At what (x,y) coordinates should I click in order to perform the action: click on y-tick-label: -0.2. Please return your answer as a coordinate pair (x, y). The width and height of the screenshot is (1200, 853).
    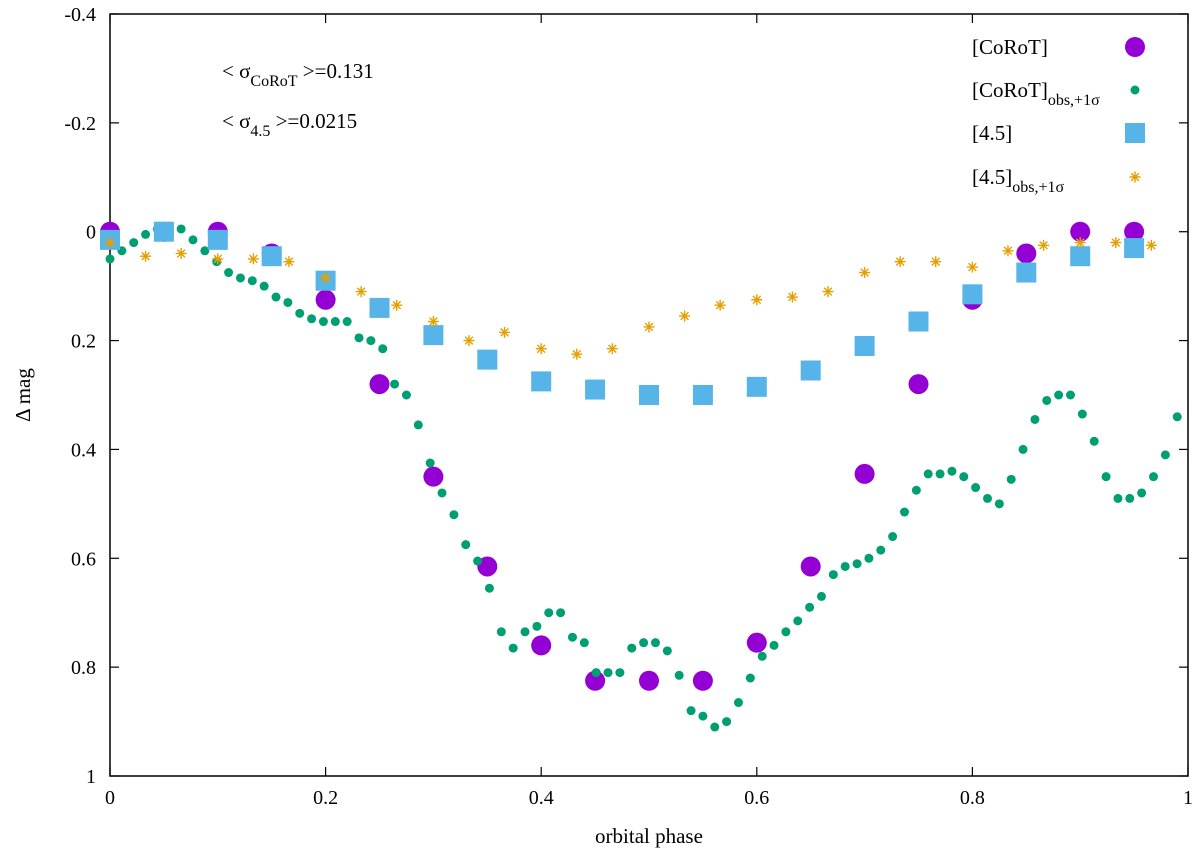
    Looking at the image, I should click on (80, 124).